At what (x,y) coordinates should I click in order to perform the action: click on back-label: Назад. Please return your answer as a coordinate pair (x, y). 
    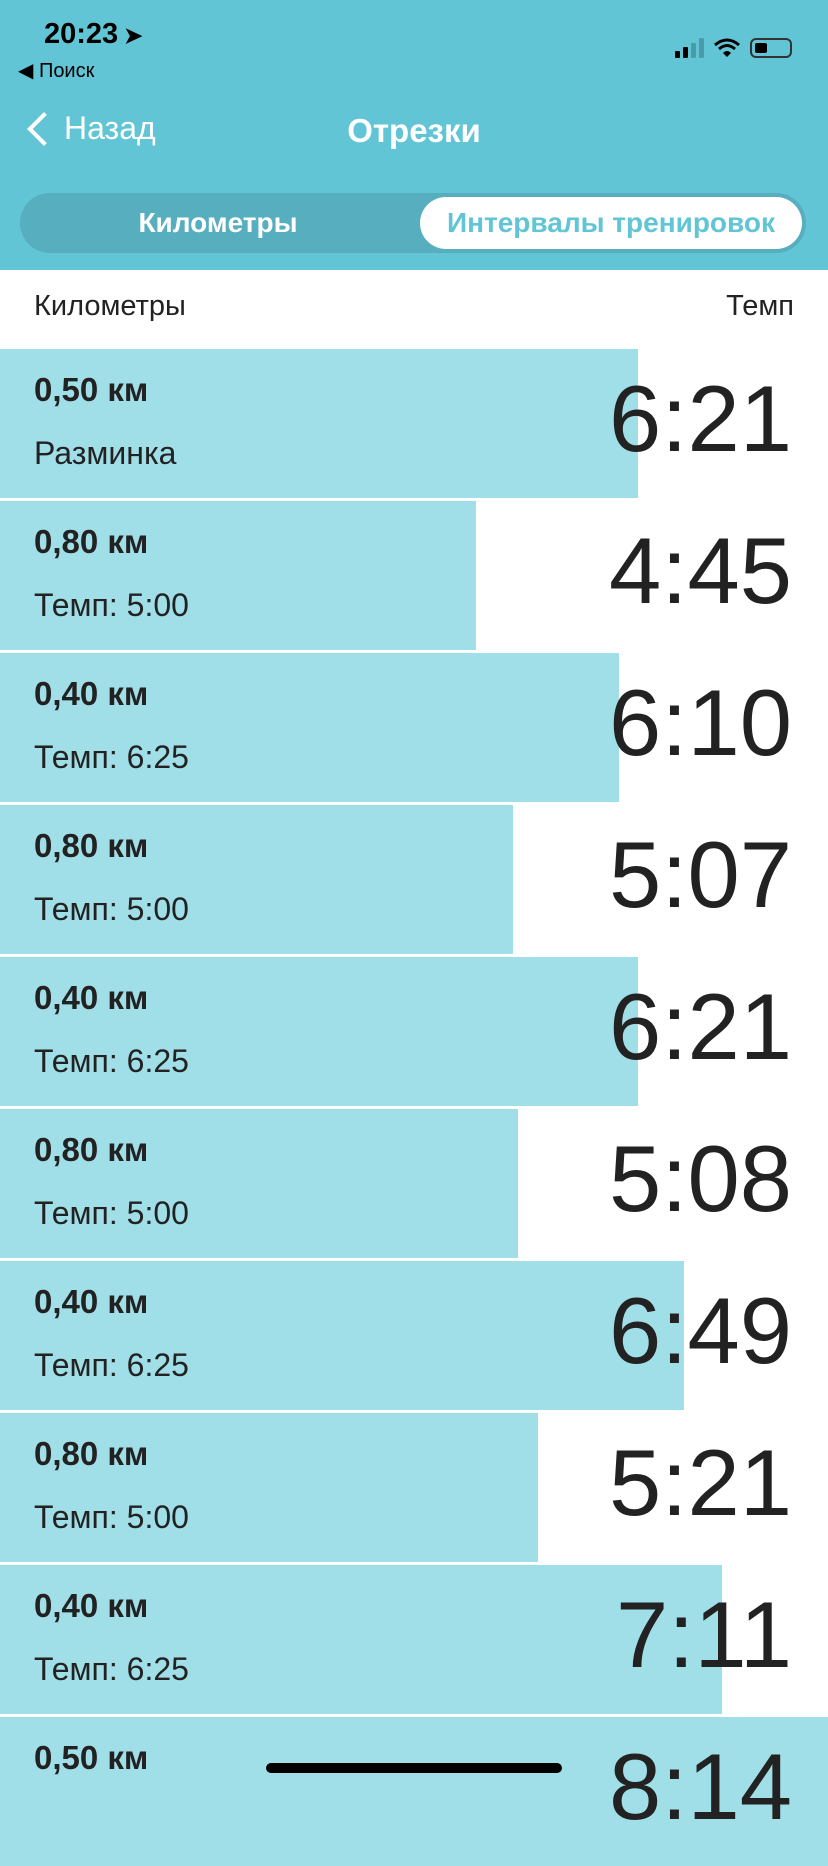
    Looking at the image, I should click on (110, 128).